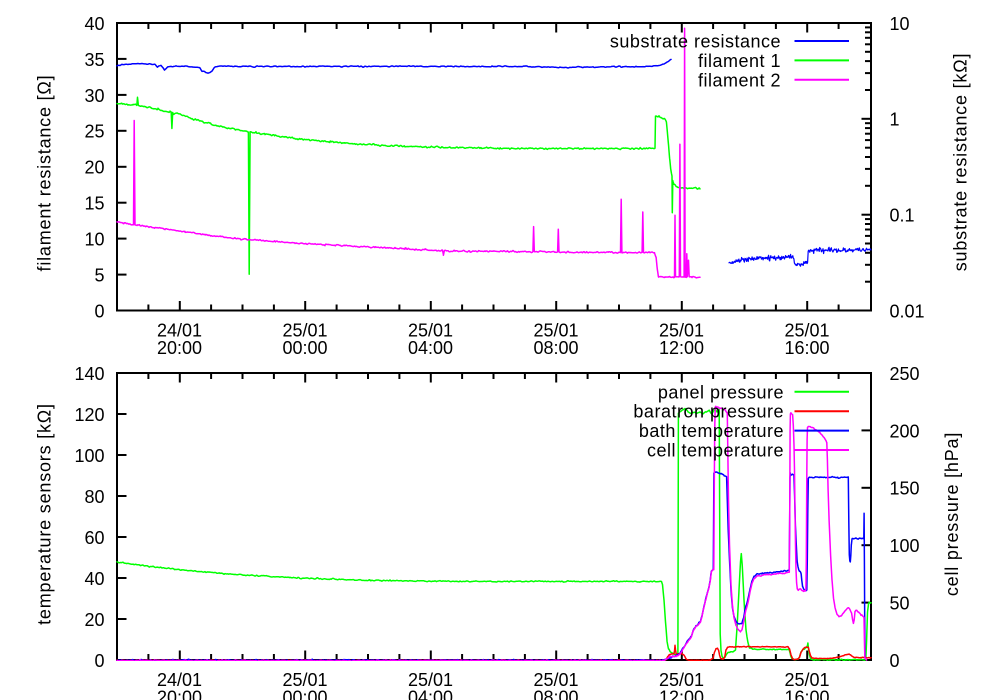  I want to click on svg-text: panel pressure, so click(721, 392).